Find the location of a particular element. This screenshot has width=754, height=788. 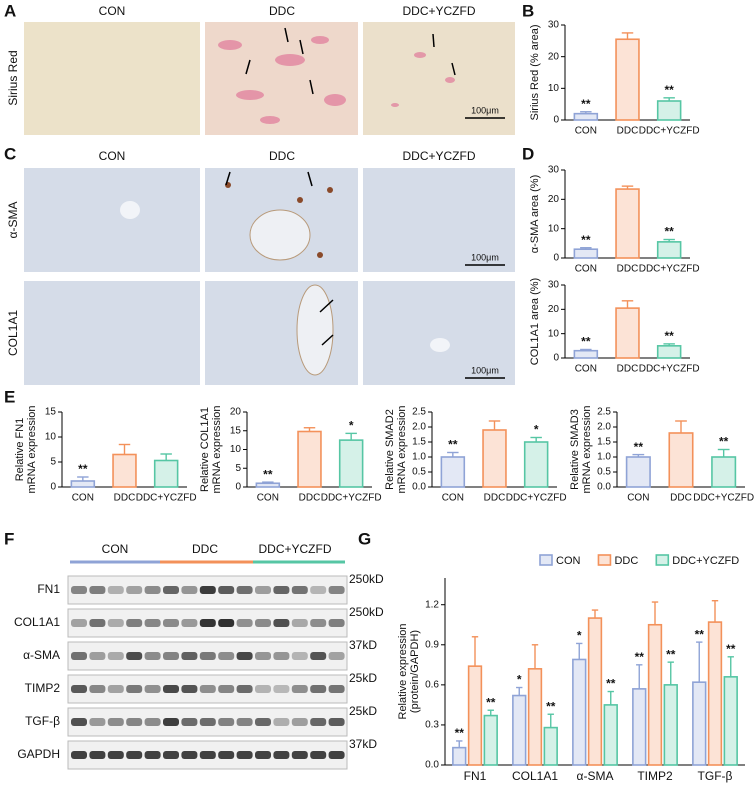

size-marker: 250kD is located at coordinates (366, 612).